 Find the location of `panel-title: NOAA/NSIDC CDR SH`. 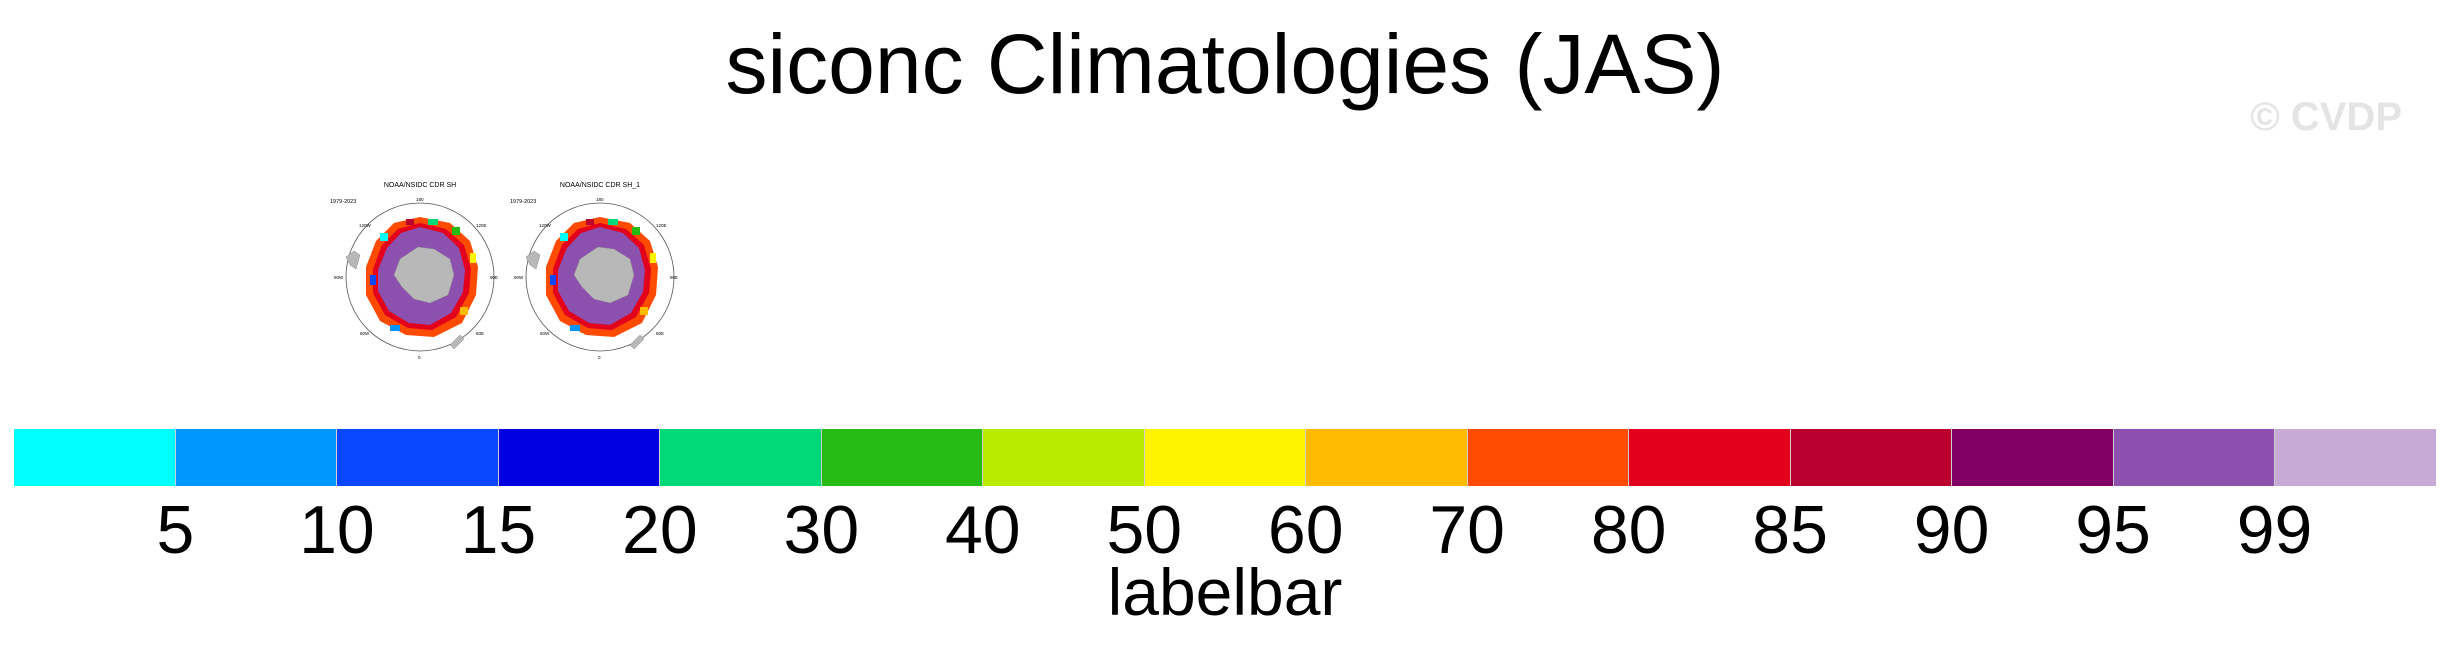

panel-title: NOAA/NSIDC CDR SH is located at coordinates (420, 185).